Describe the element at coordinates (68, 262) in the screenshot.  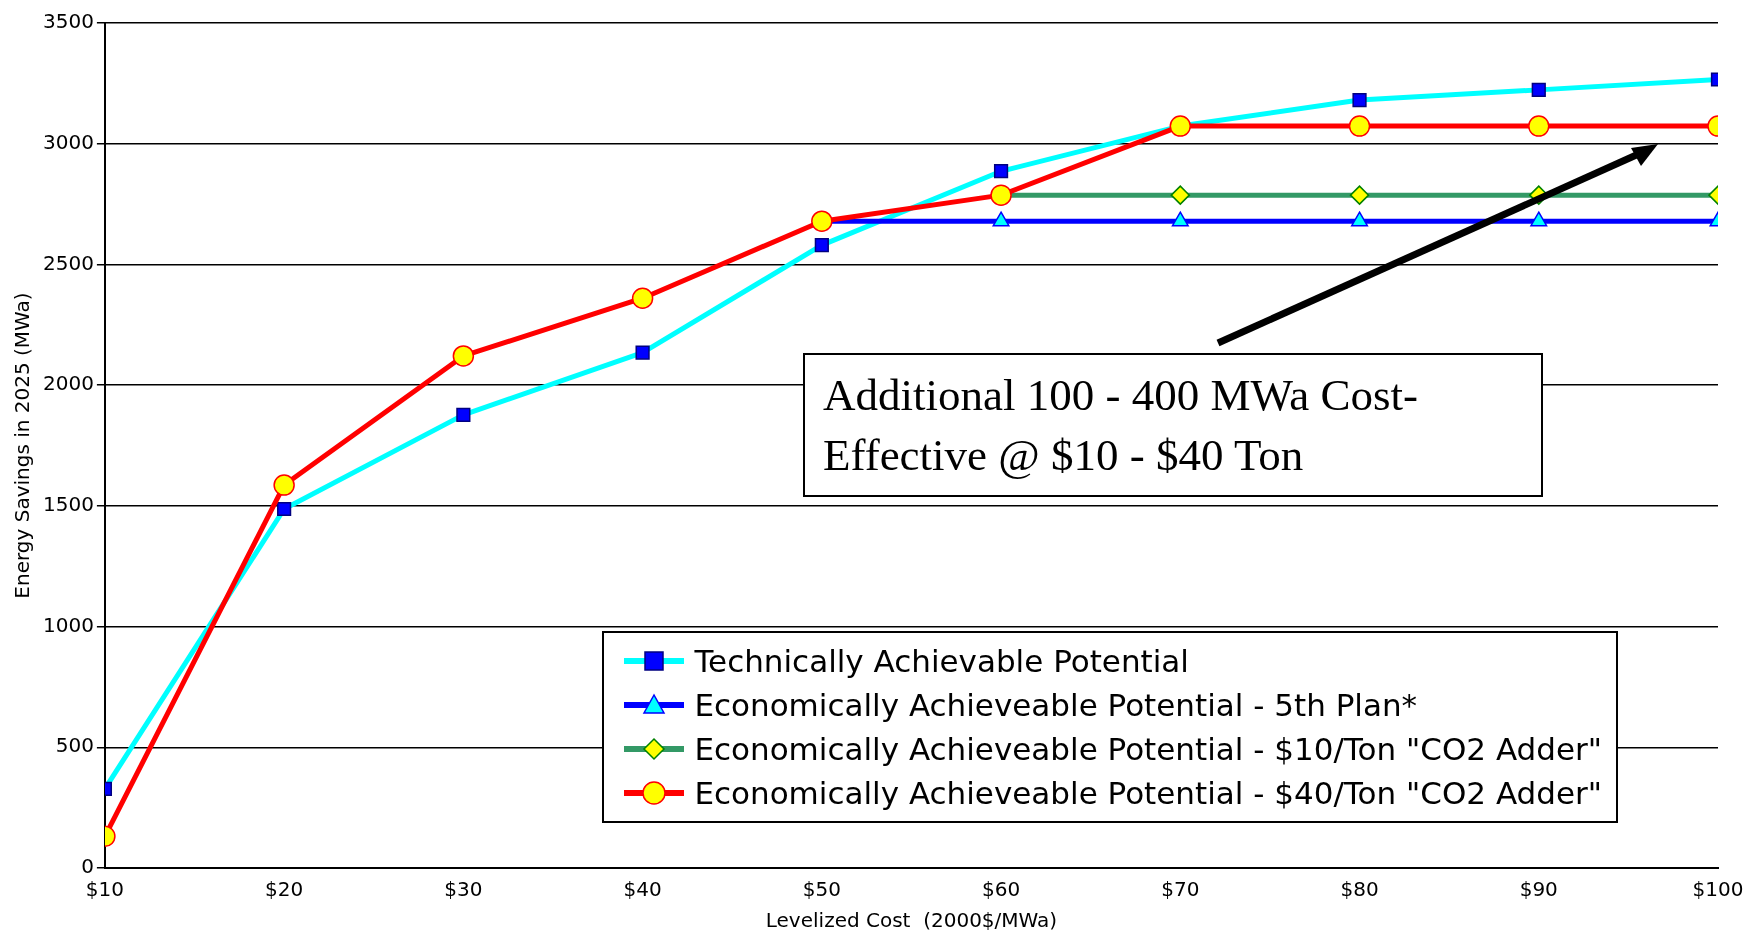
I see `y-tick-label: 2500` at that location.